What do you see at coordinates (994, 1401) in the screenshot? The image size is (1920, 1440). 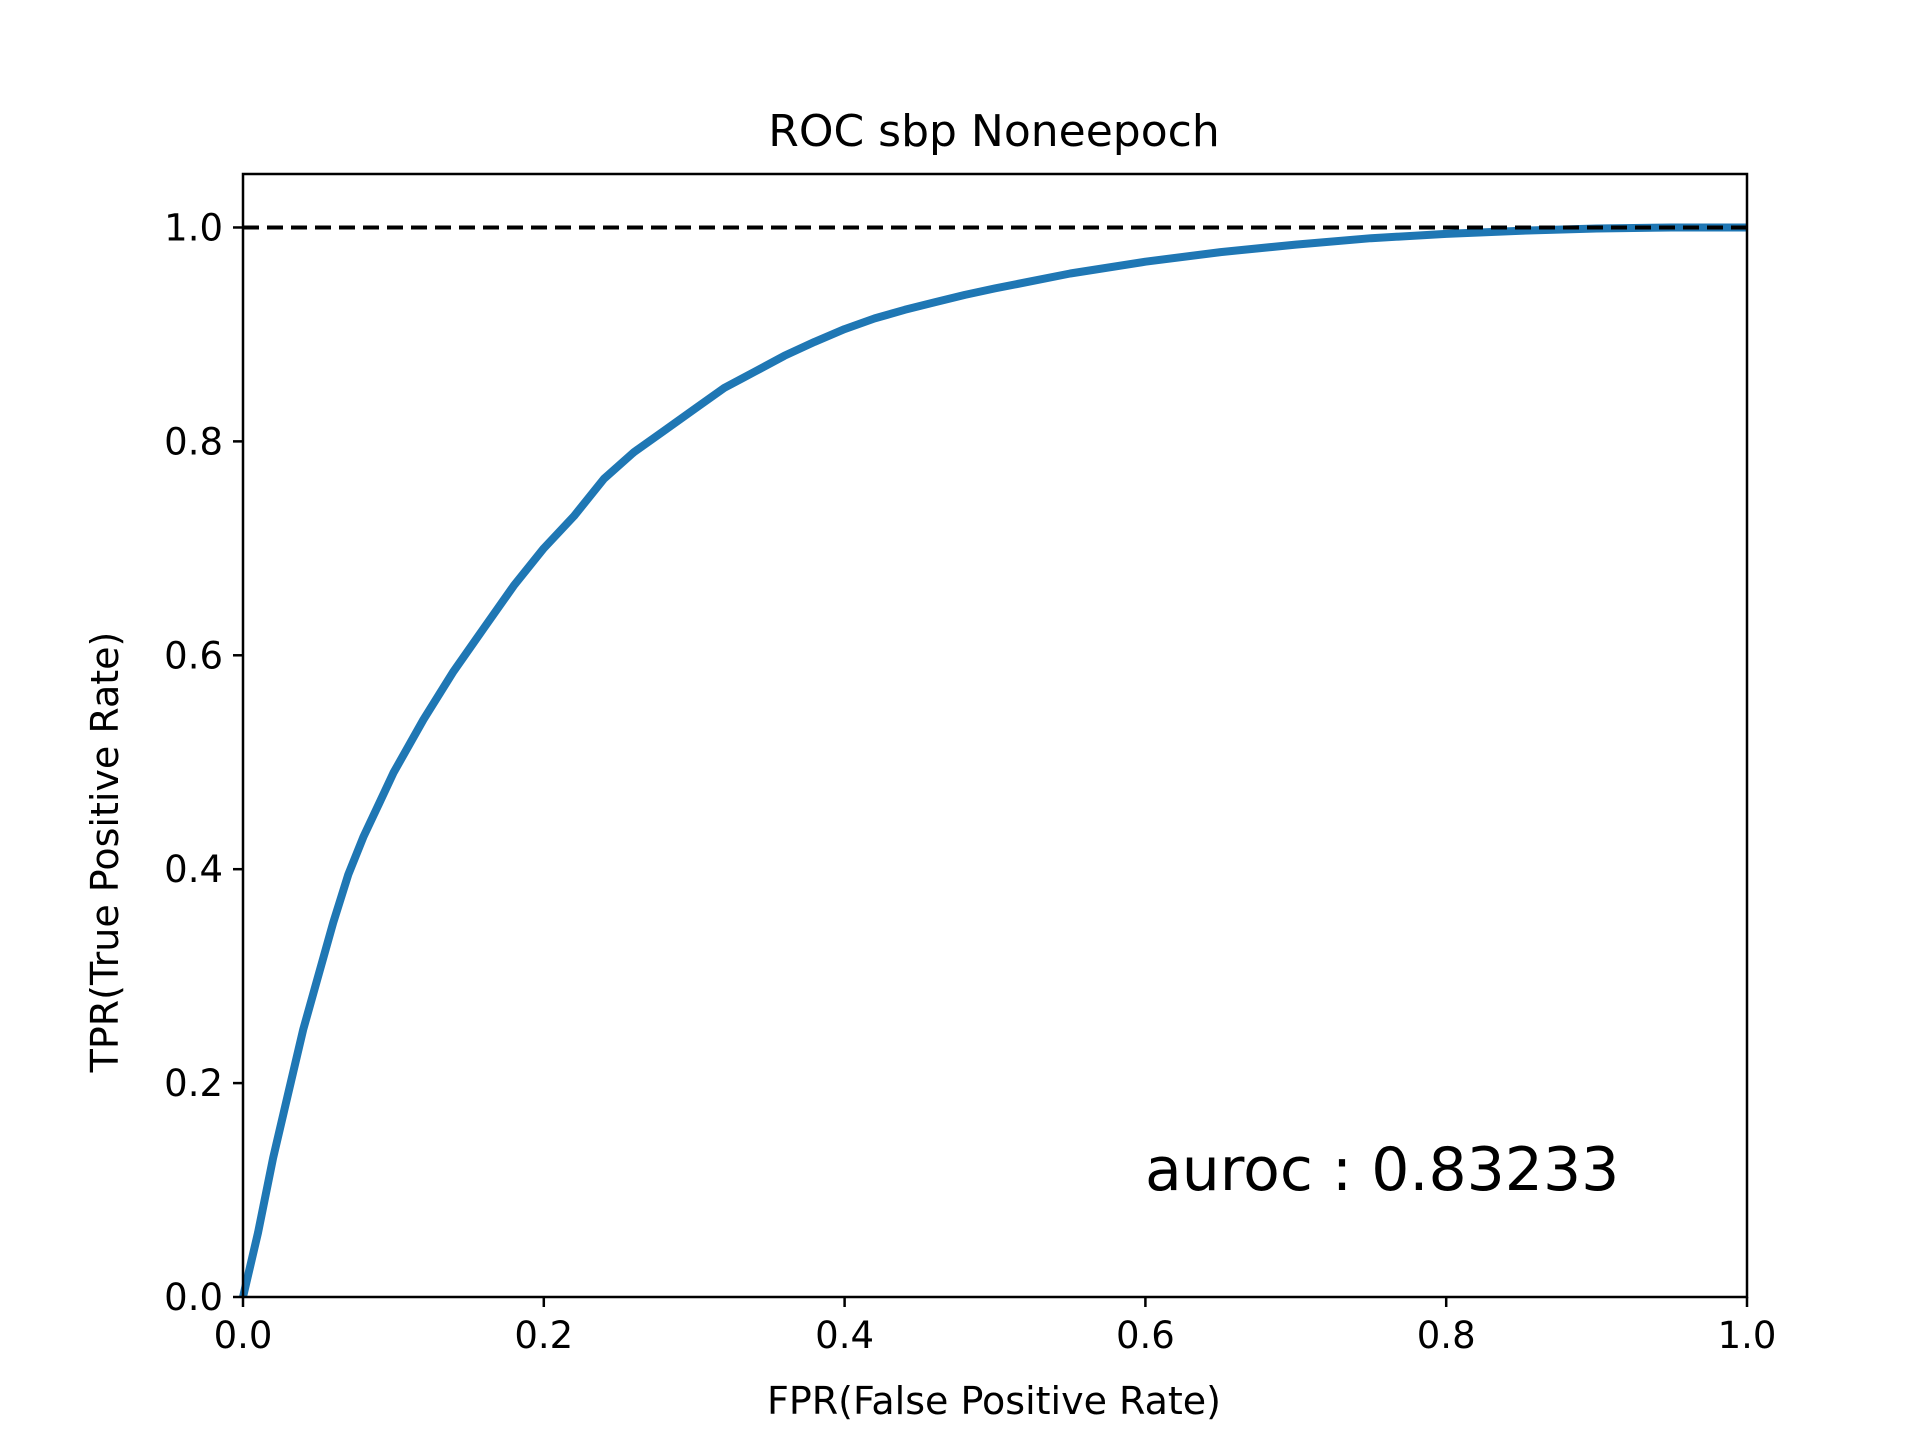 I see `x-axis-label: FPR(False Positive Rate)` at bounding box center [994, 1401].